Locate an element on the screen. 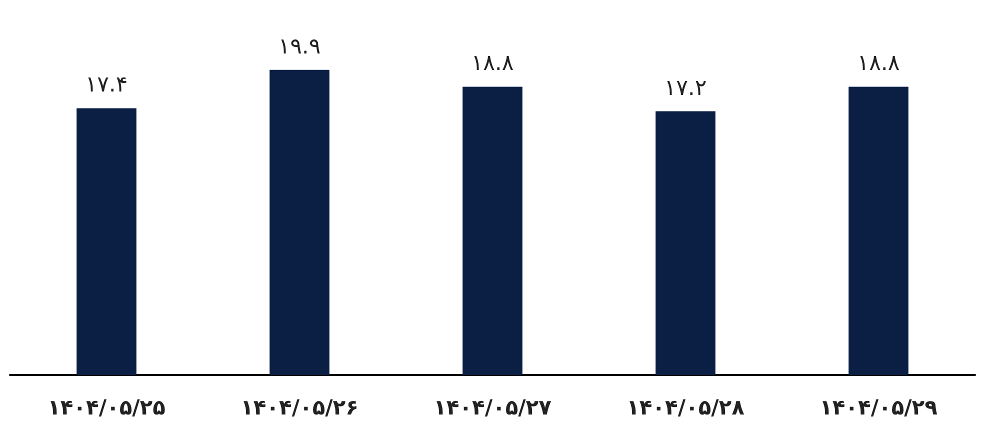 The image size is (985, 428). x-tick-label: ۱۴۰۴/۰۵/۲۵ is located at coordinates (107, 408).